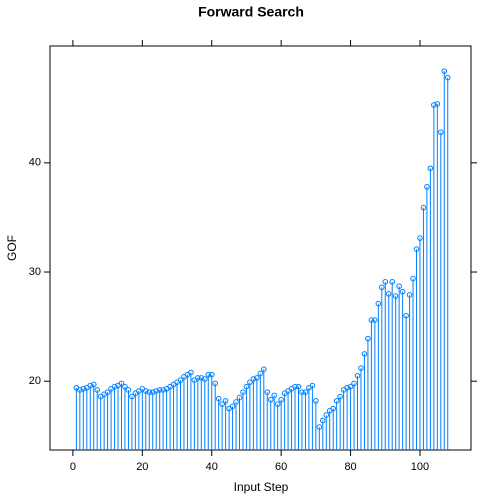 The height and width of the screenshot is (504, 504). Describe the element at coordinates (73, 467) in the screenshot. I see `x-tick-label: 0` at that location.